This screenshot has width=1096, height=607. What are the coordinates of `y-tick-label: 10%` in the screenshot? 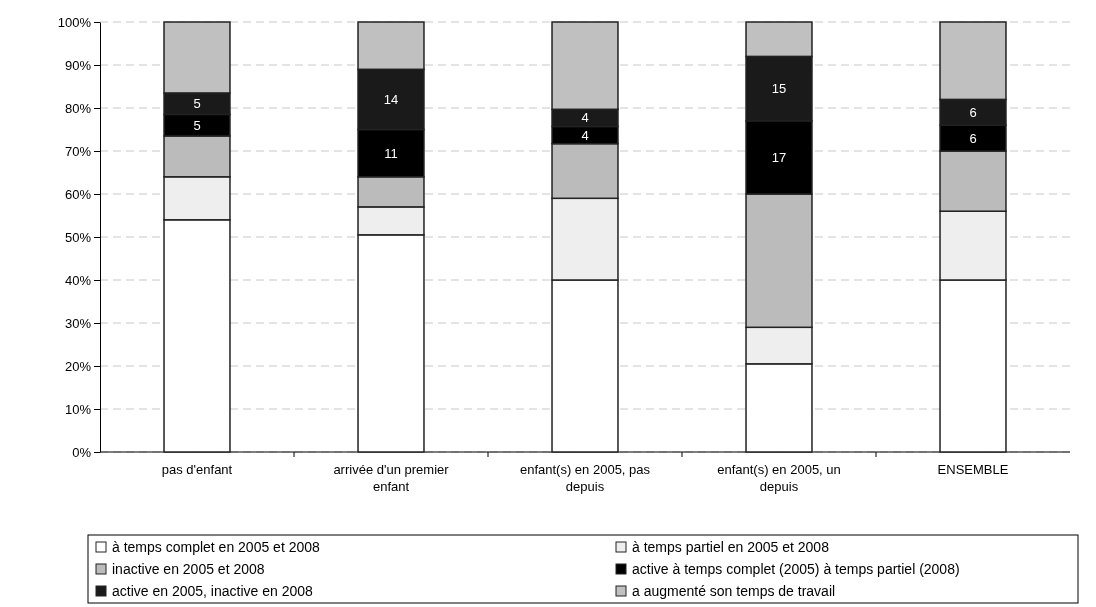 It's located at (78, 409).